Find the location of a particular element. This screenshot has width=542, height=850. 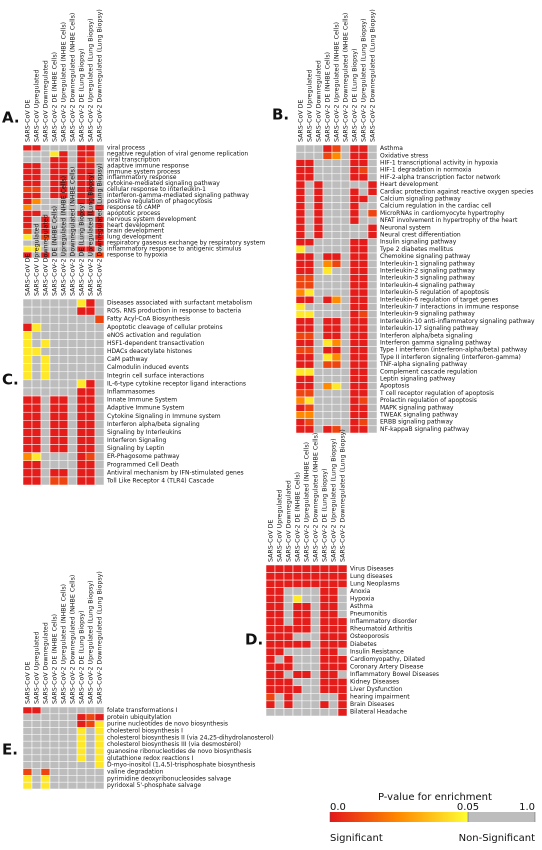

row-label: Diabetes is located at coordinates (363, 644).